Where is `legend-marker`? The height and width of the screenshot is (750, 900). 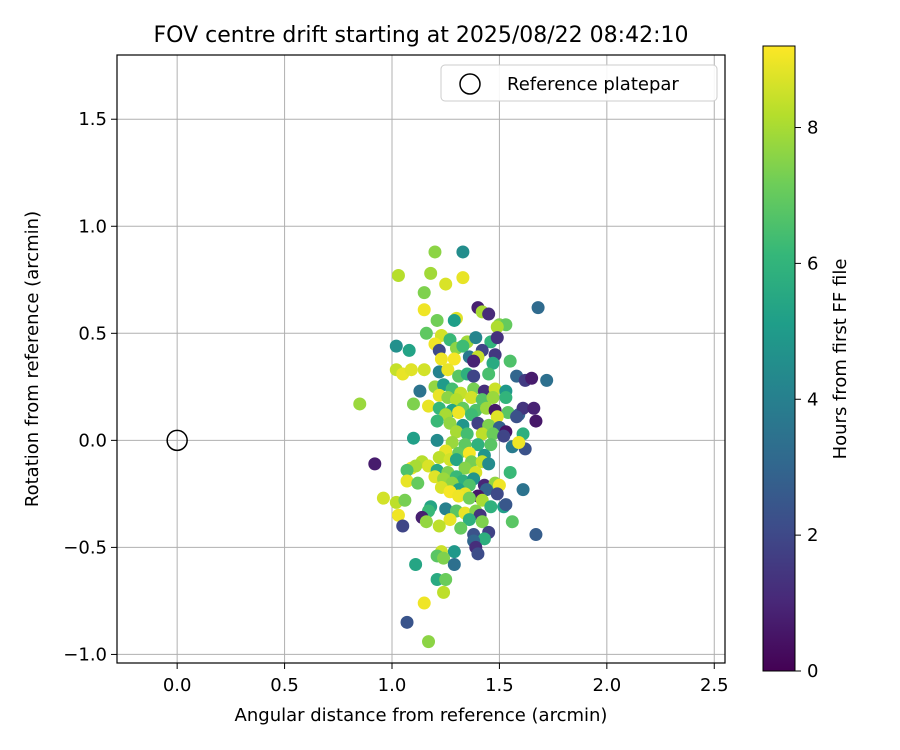 legend-marker is located at coordinates (470, 84).